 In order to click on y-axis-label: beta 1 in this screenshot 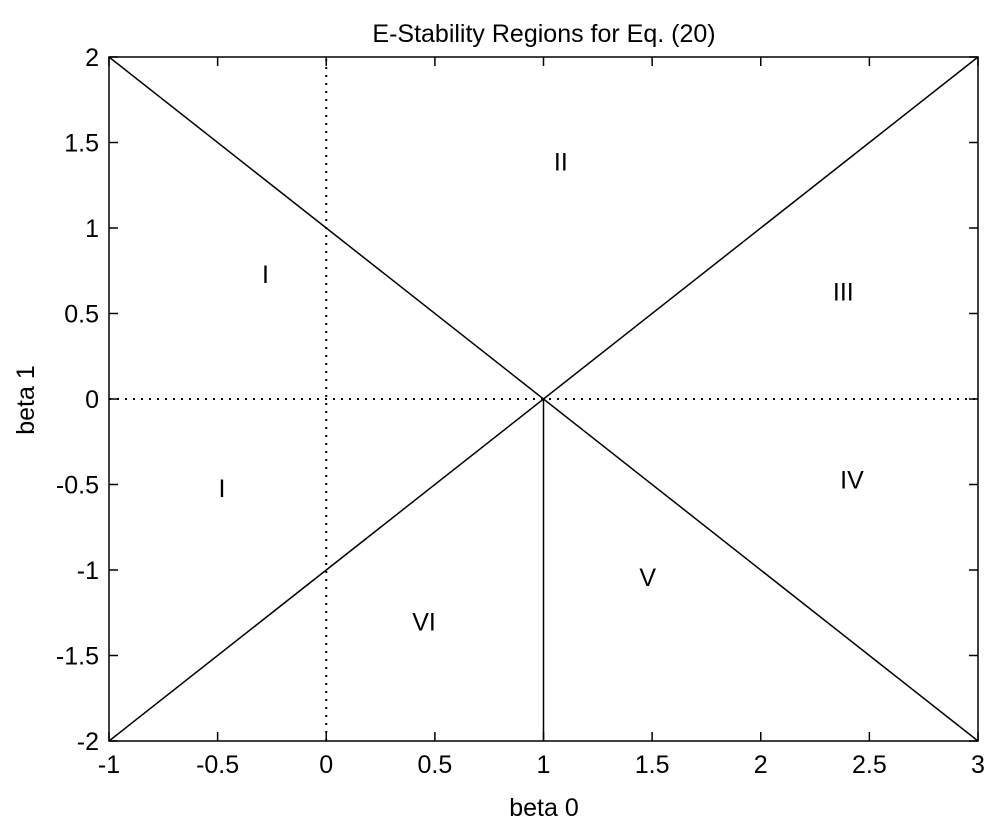, I will do `click(26, 400)`.